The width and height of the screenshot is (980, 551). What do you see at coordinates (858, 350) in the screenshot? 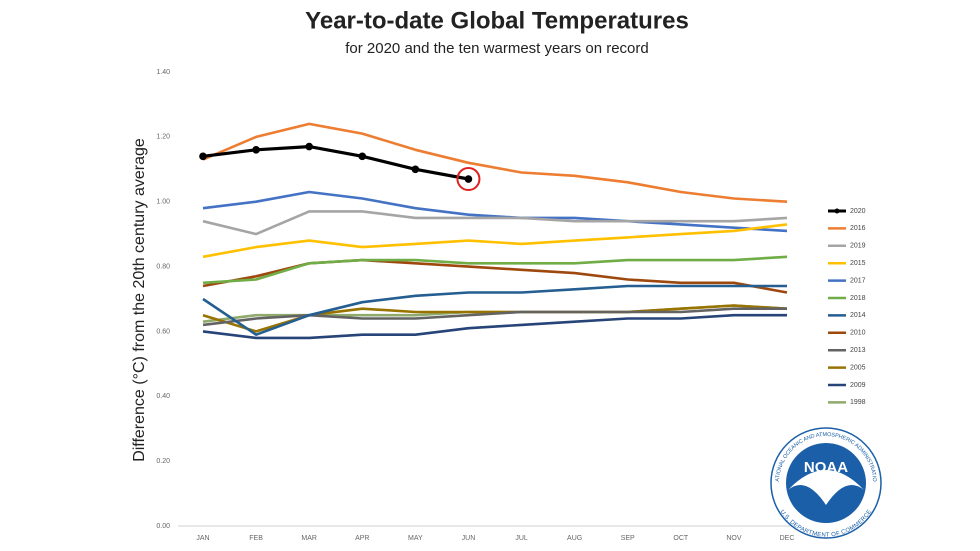
I see `legend-label: 2013` at bounding box center [858, 350].